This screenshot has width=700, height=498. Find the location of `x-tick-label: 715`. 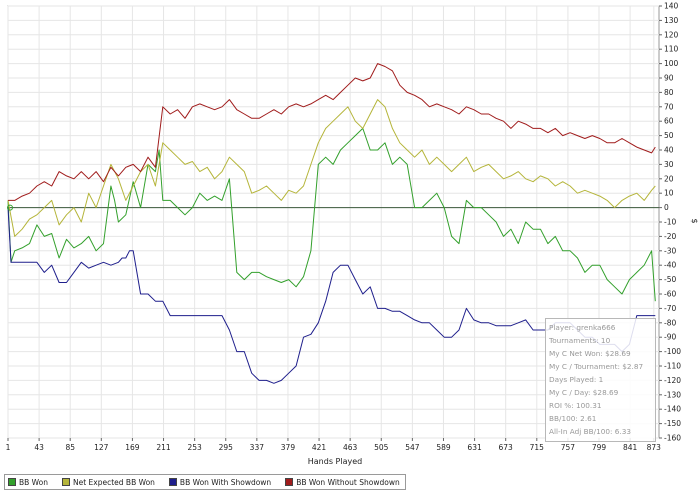

x-tick-label: 715 is located at coordinates (537, 447).